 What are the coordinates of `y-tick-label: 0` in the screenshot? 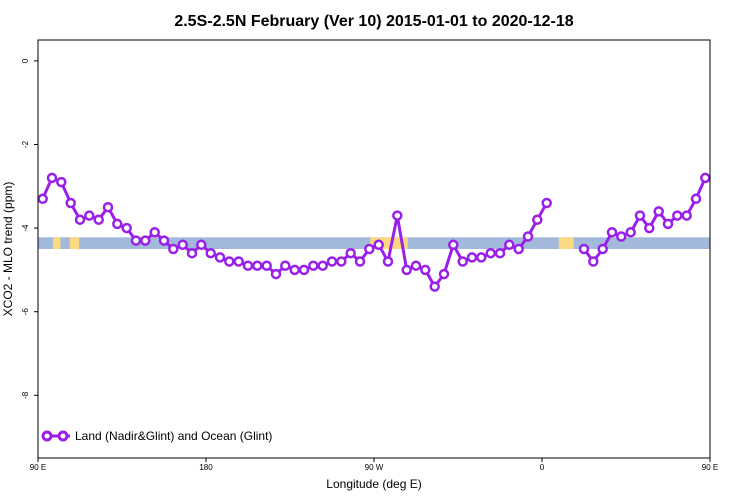 It's located at (25, 60).